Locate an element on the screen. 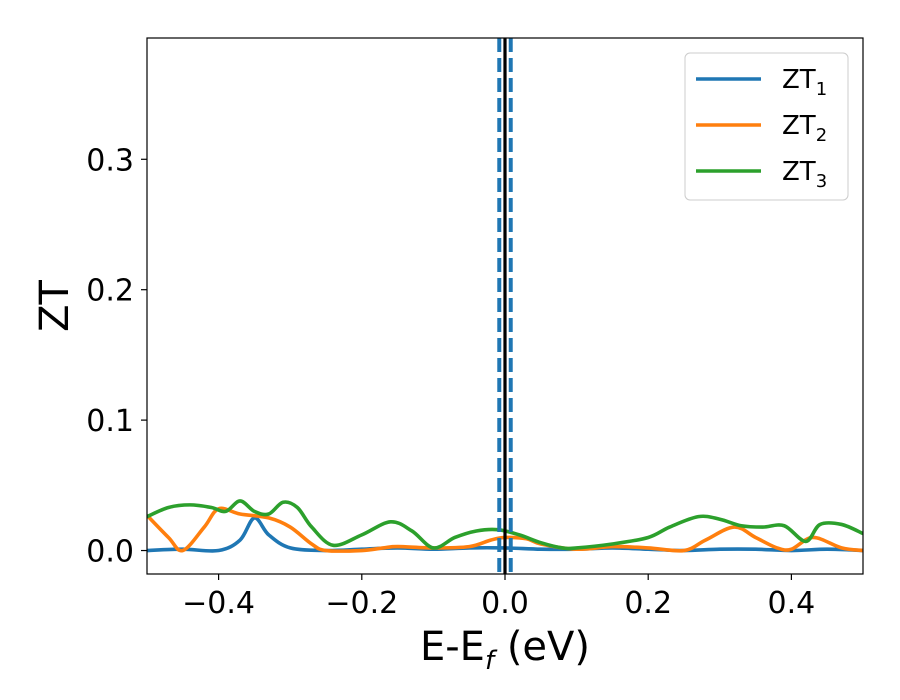 The width and height of the screenshot is (900, 700). x-axis-title: E-Ef (eV) is located at coordinates (505, 650).